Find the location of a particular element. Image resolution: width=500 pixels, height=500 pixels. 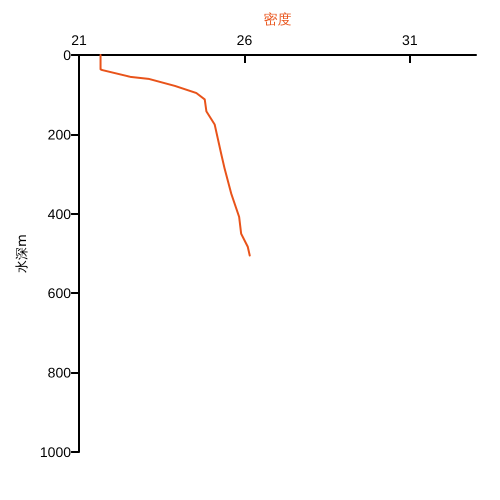

y-tick-label: 200 is located at coordinates (60, 134).